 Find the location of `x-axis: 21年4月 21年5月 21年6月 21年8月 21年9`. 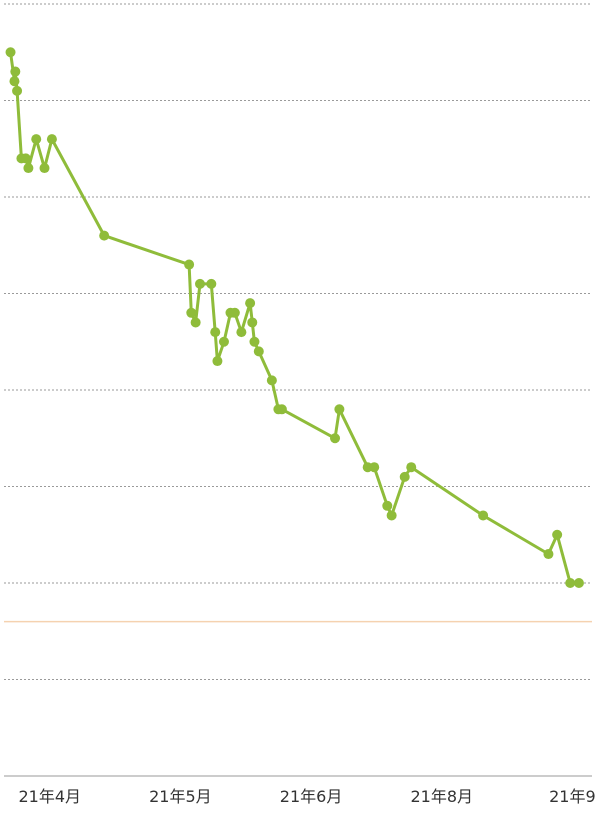

x-axis: 21年4月 21年5月 21年6月 21年8月 21年9 is located at coordinates (306, 796).